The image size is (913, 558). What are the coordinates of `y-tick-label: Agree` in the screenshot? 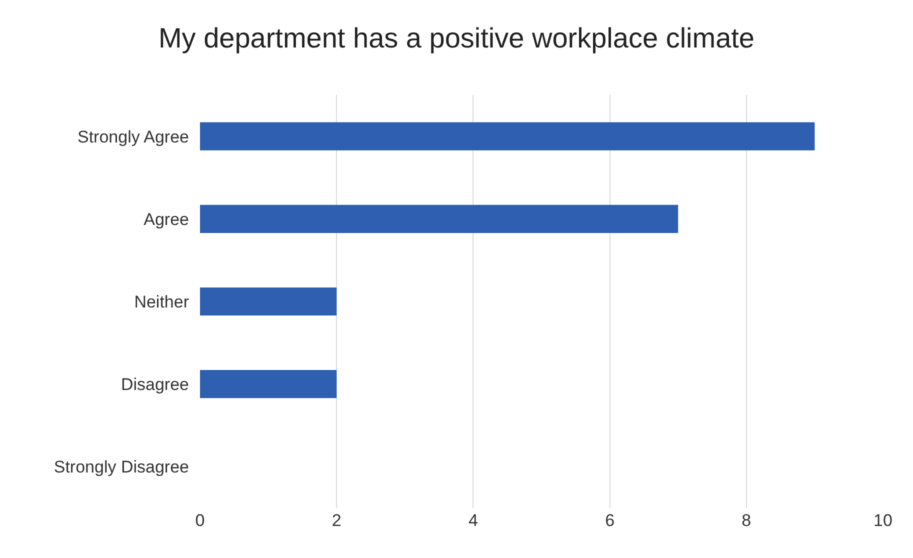 It's located at (166, 219).